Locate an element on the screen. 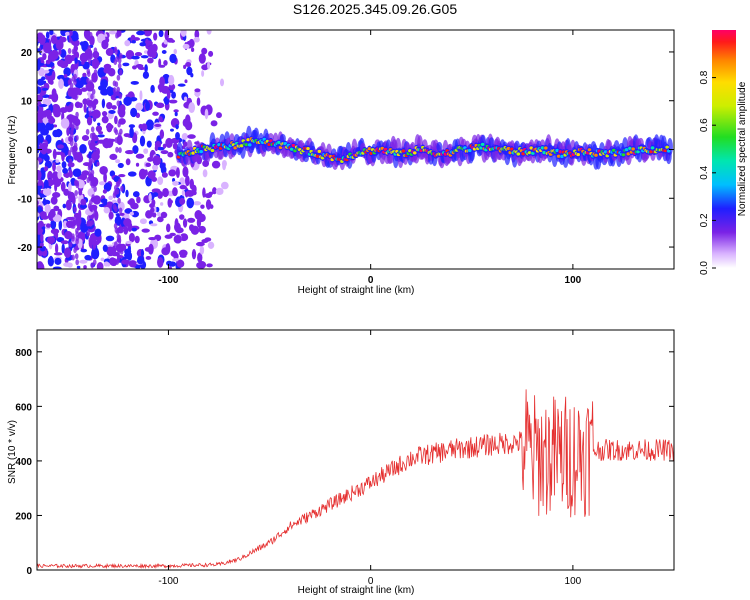 The image size is (750, 600). y-tick-label: -10 is located at coordinates (25, 199).